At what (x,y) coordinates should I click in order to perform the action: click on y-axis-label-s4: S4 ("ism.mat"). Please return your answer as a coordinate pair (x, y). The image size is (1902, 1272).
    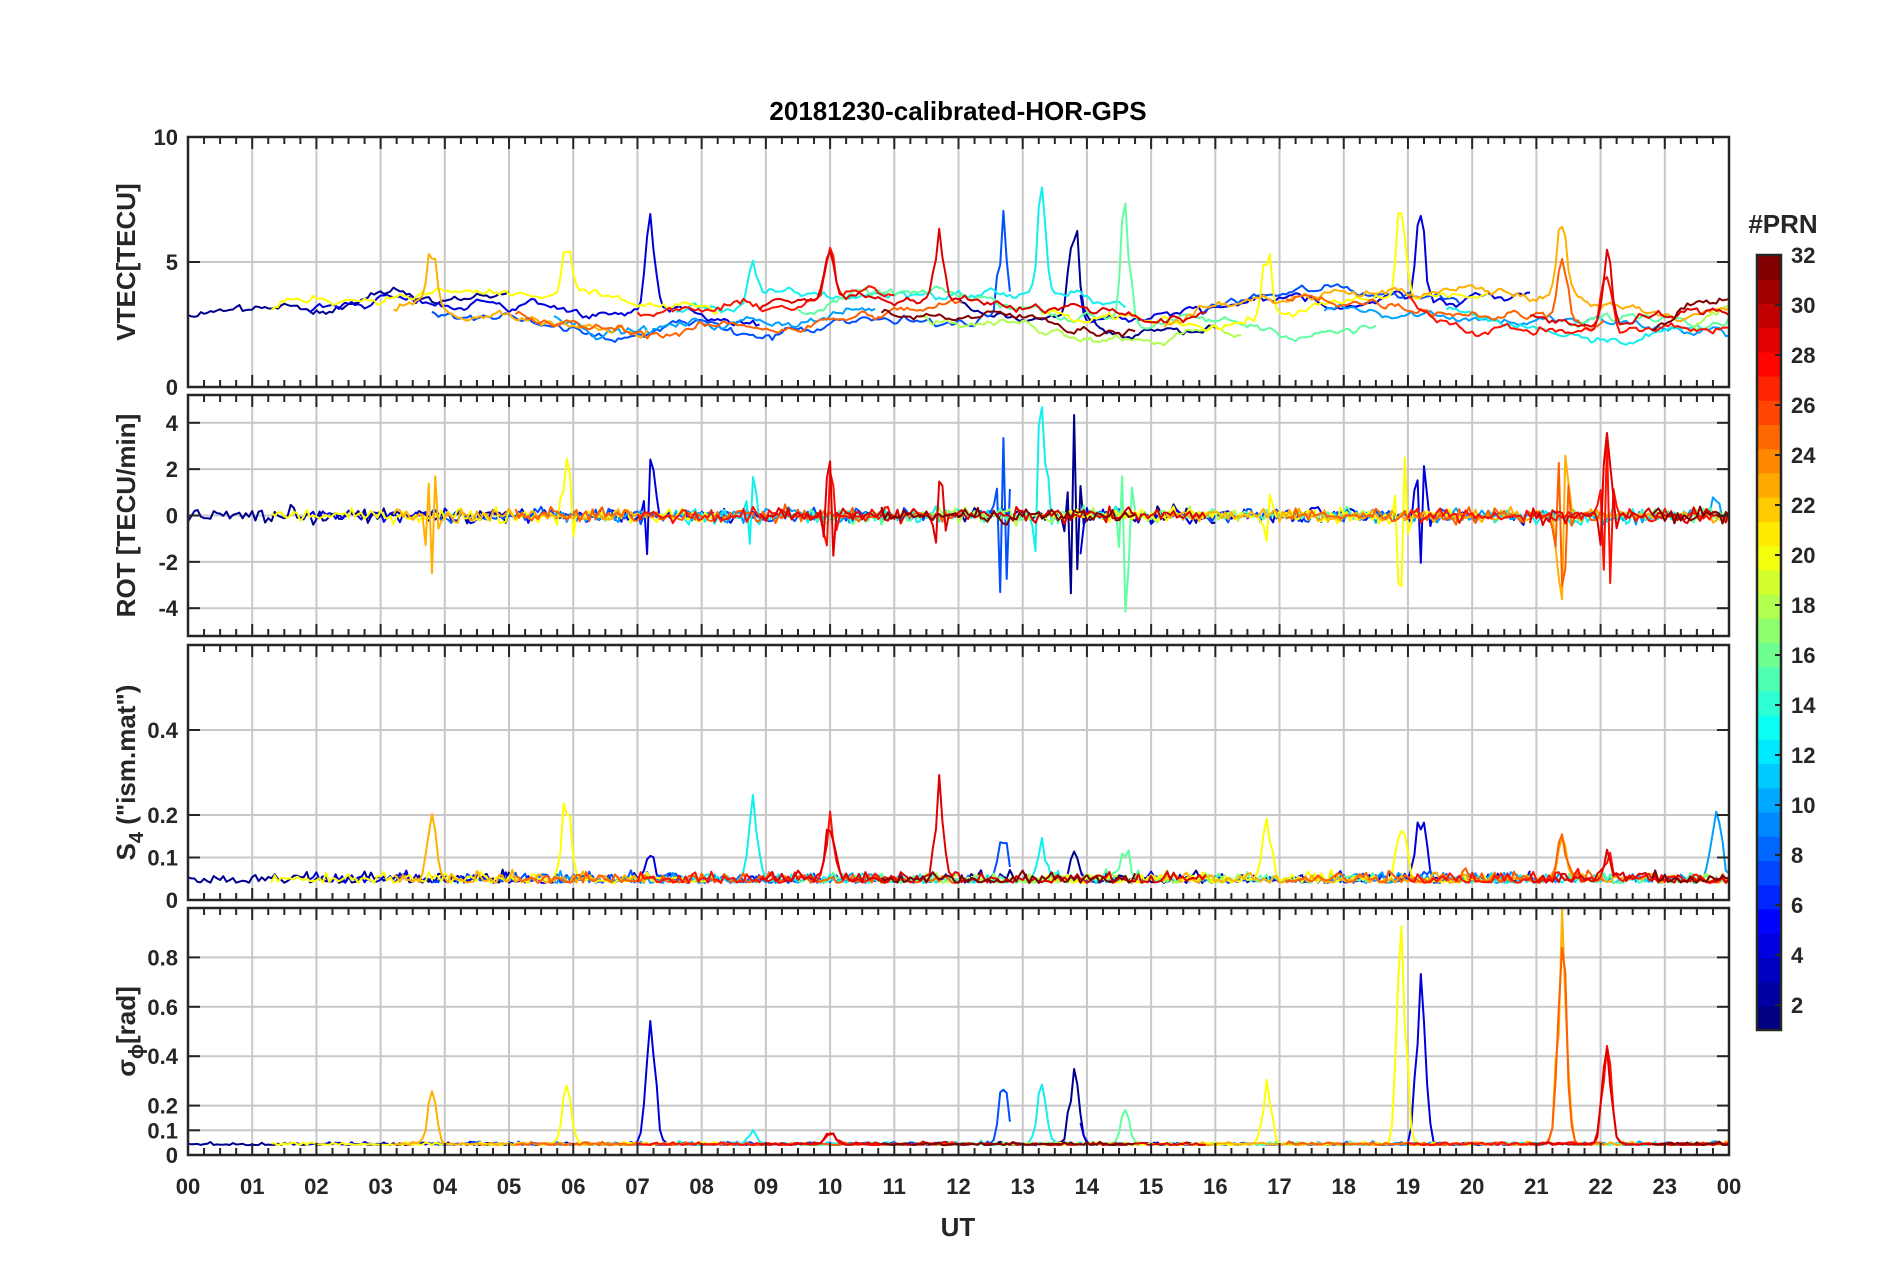
    Looking at the image, I should click on (129, 773).